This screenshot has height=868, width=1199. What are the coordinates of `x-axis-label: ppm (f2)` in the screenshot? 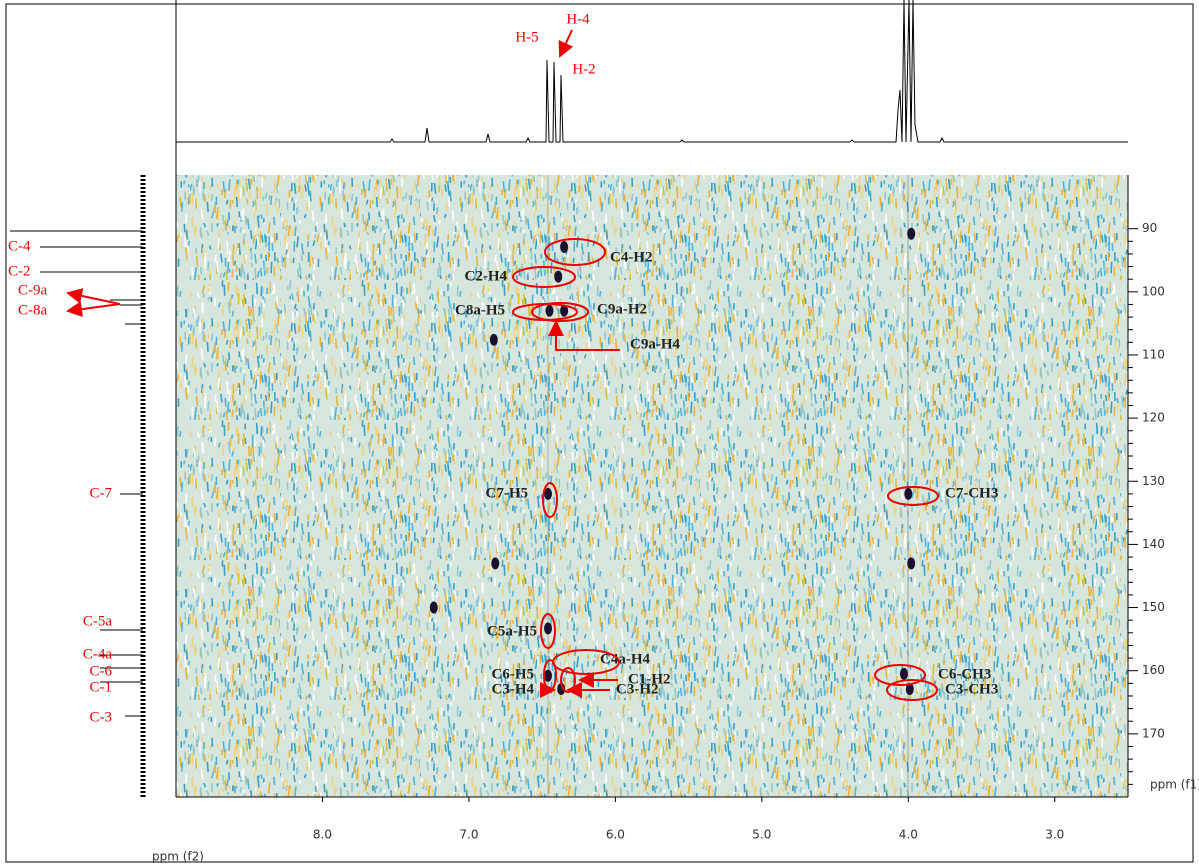 It's located at (178, 857).